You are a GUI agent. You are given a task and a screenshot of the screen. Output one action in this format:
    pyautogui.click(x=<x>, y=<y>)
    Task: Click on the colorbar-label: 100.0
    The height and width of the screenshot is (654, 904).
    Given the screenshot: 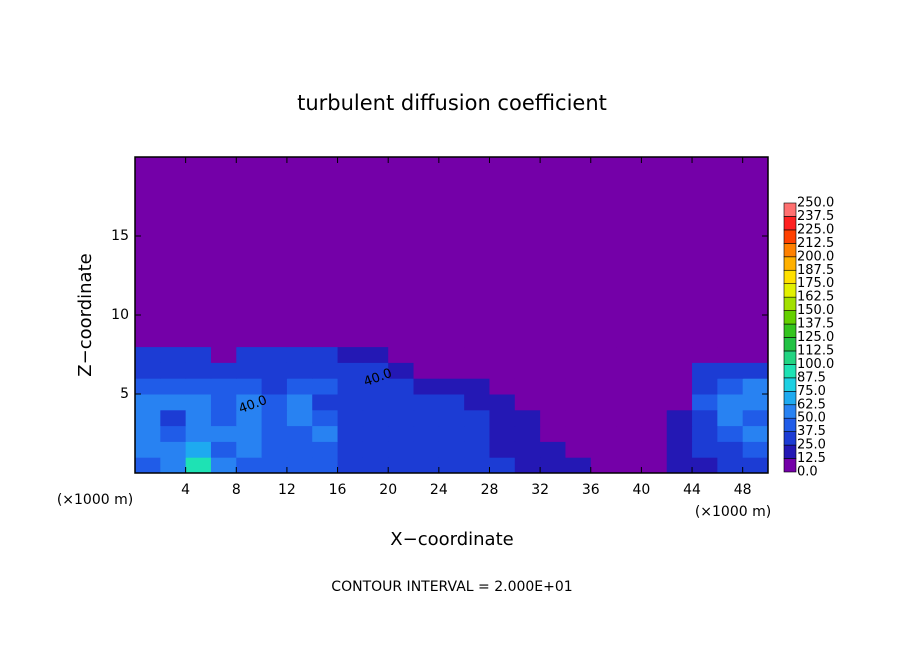 What is the action you would take?
    pyautogui.click(x=815, y=364)
    